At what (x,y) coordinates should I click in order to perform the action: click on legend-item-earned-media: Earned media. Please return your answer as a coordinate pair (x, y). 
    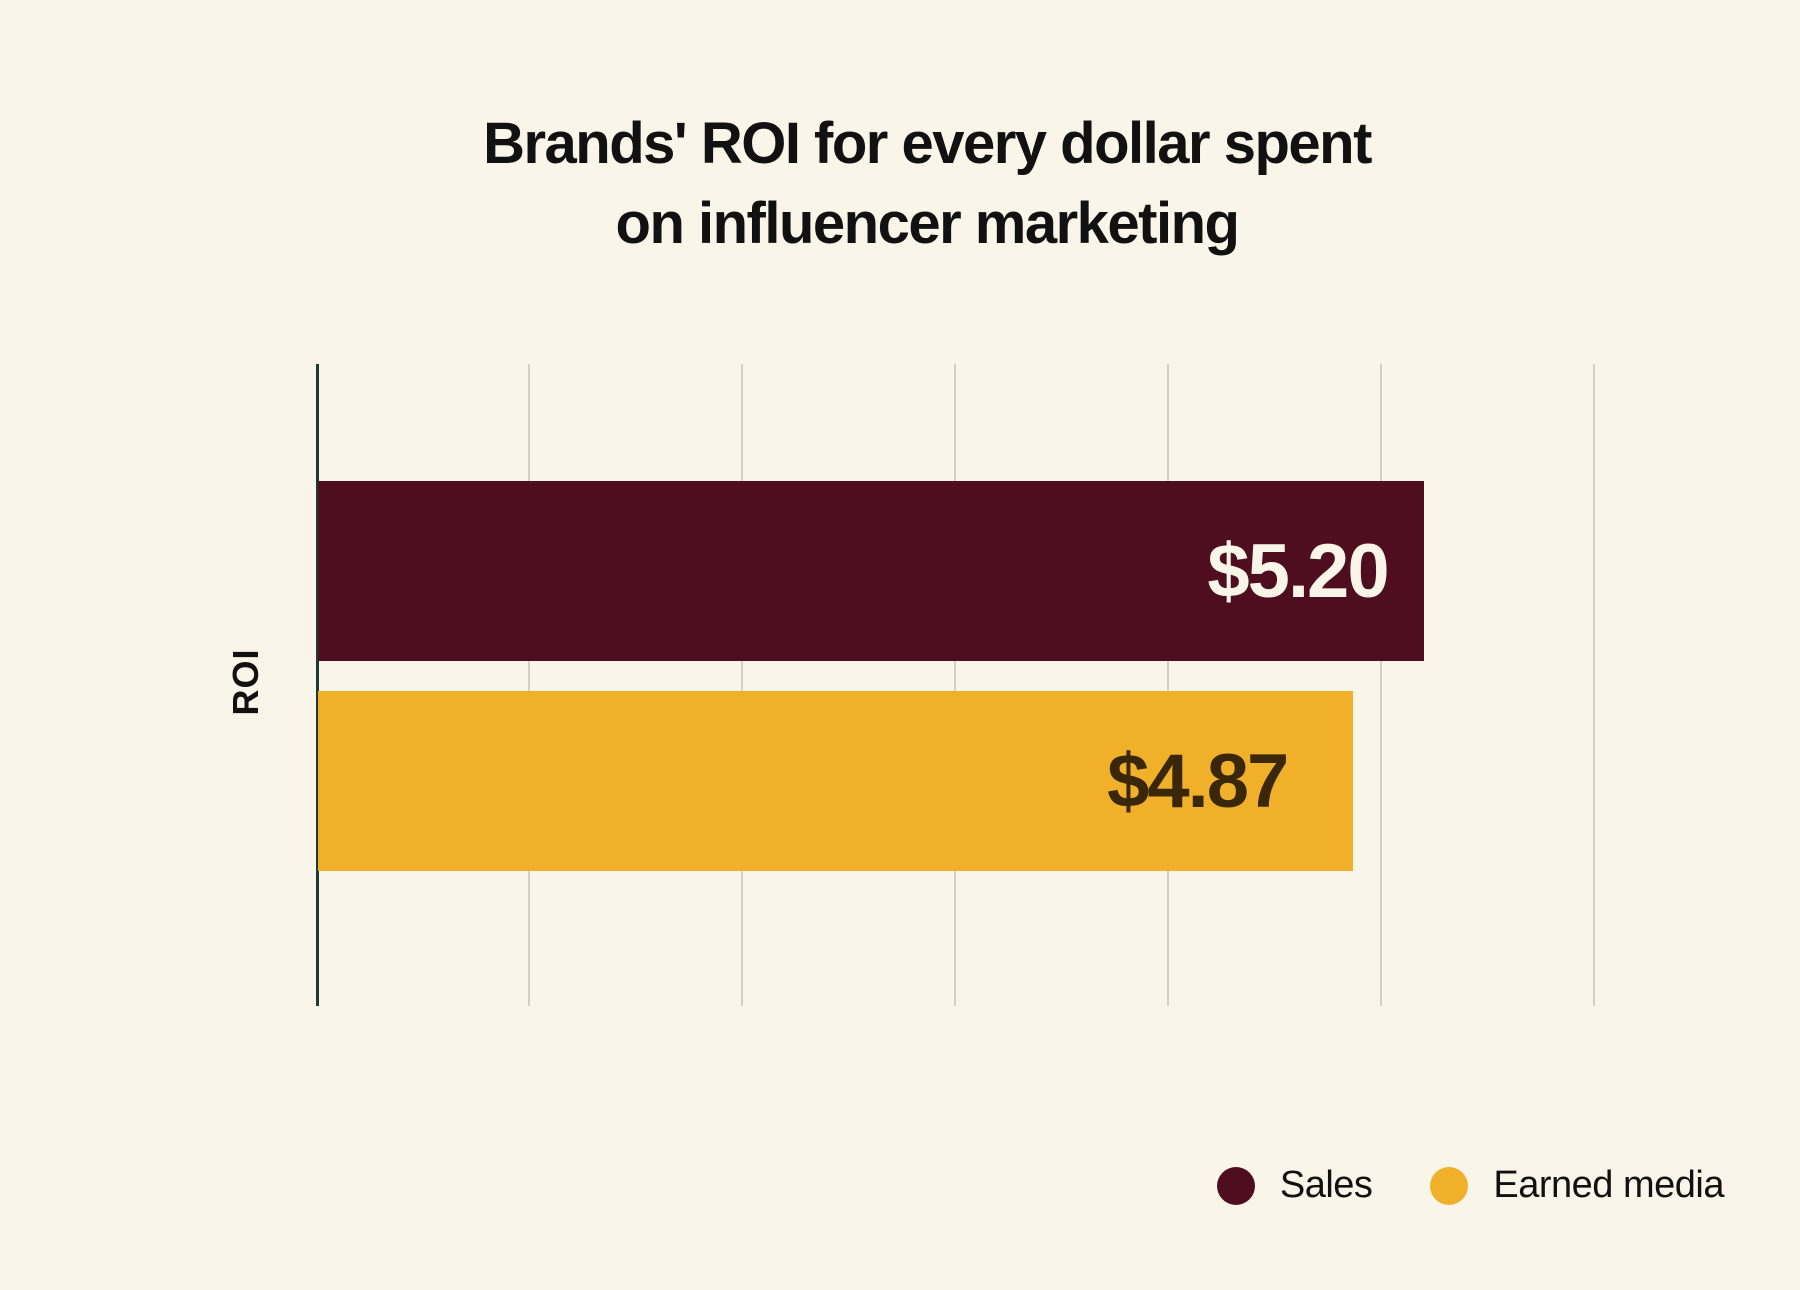
    Looking at the image, I should click on (1577, 1185).